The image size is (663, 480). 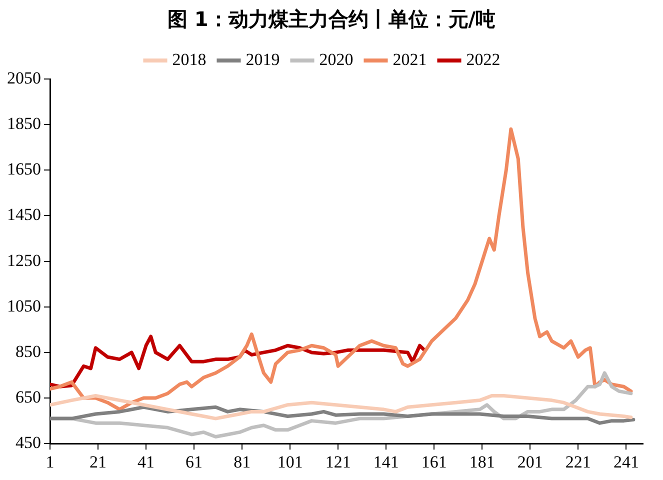 I want to click on legend-label: 2018, so click(x=189, y=59).